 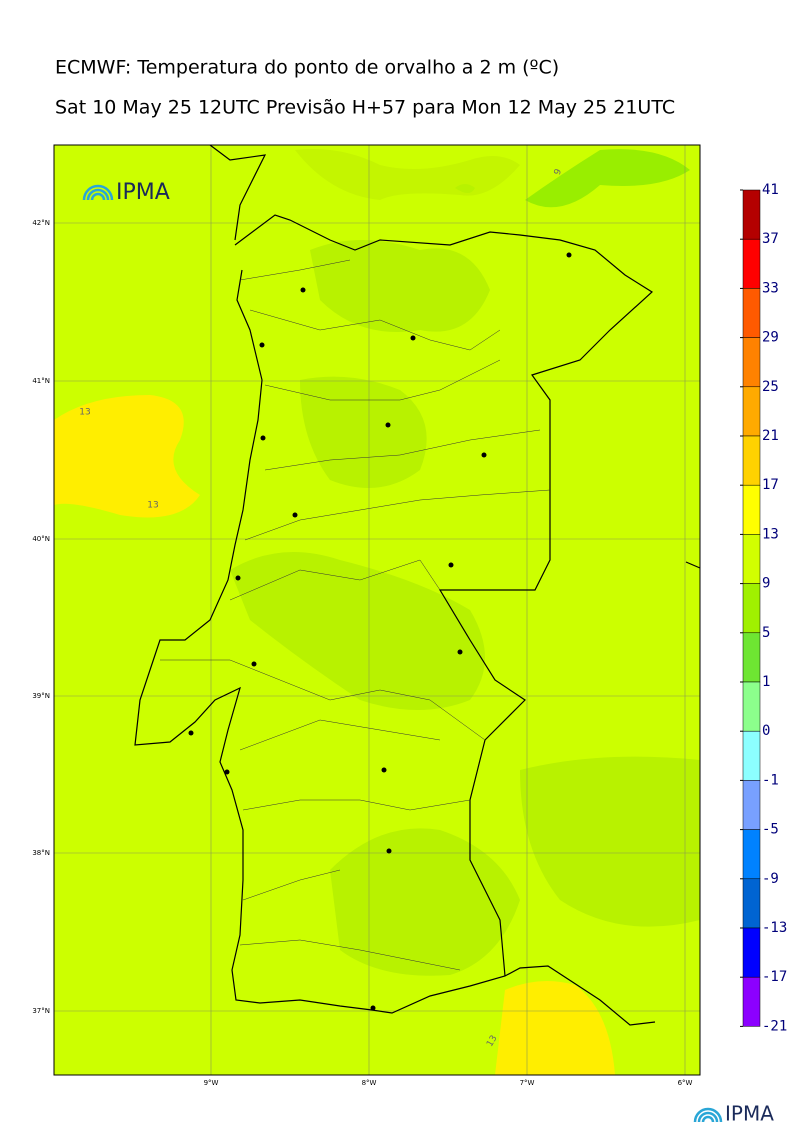 I want to click on longitude-label: 7°W, so click(x=527, y=1083).